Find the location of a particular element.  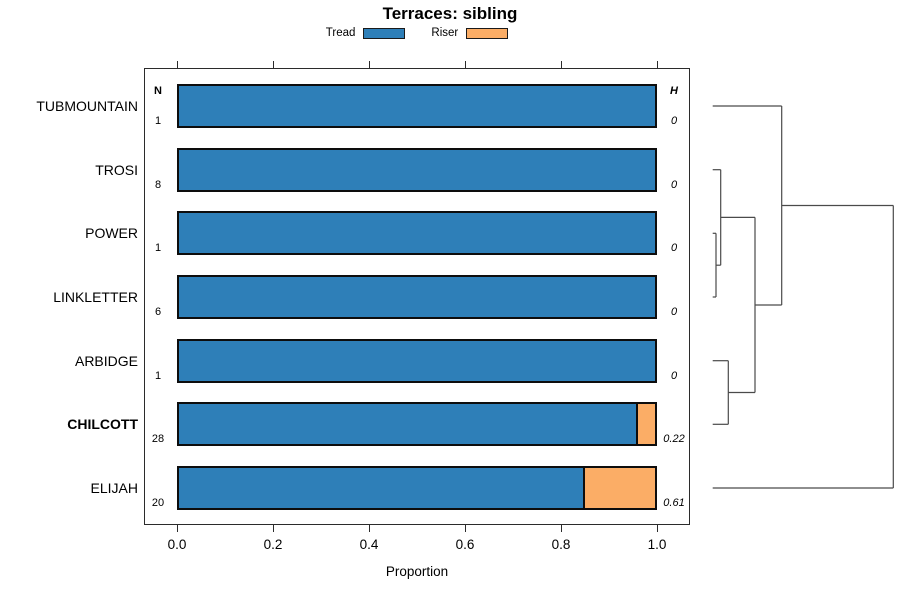

category-label: ARBIDGE is located at coordinates (106, 360).